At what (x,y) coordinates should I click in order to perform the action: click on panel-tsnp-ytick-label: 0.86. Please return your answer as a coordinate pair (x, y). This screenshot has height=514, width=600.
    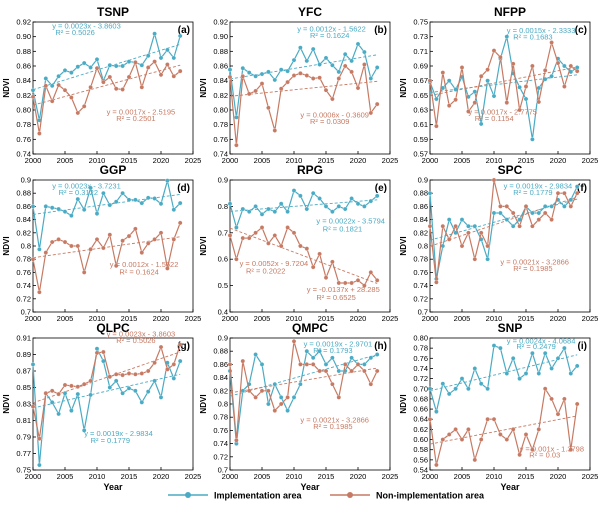
    Looking at the image, I should click on (23, 66).